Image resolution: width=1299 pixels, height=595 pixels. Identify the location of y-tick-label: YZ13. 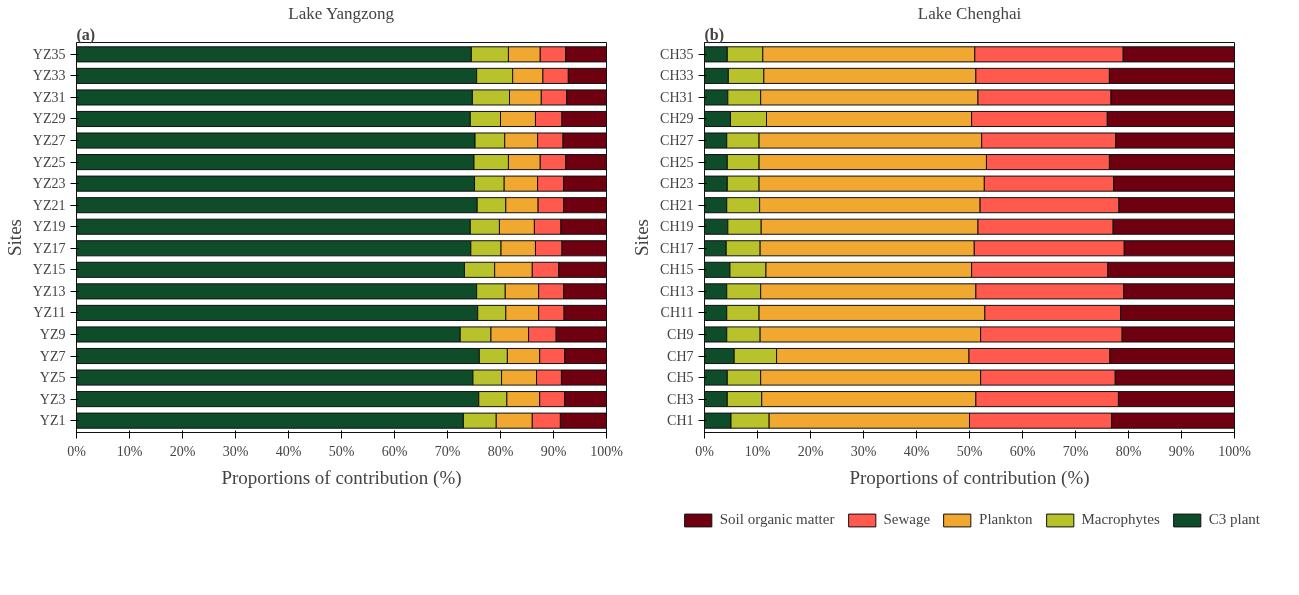
(49, 291).